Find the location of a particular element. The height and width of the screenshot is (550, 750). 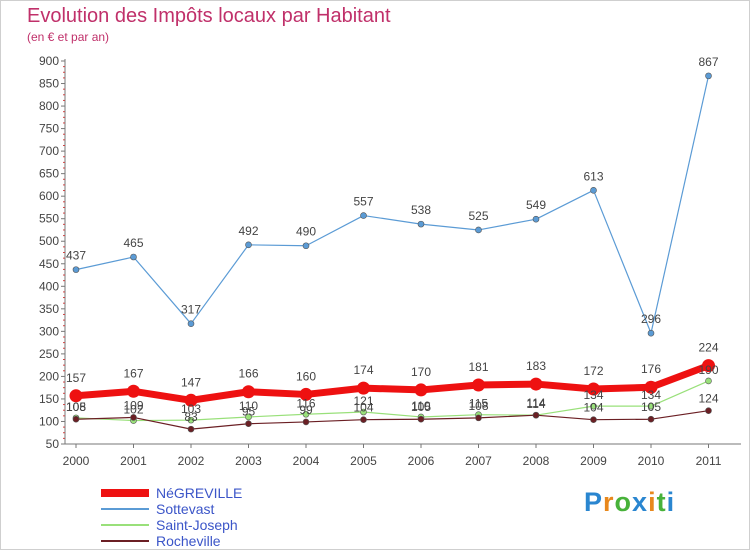

data-label-rocheville: 108 is located at coordinates (478, 406).